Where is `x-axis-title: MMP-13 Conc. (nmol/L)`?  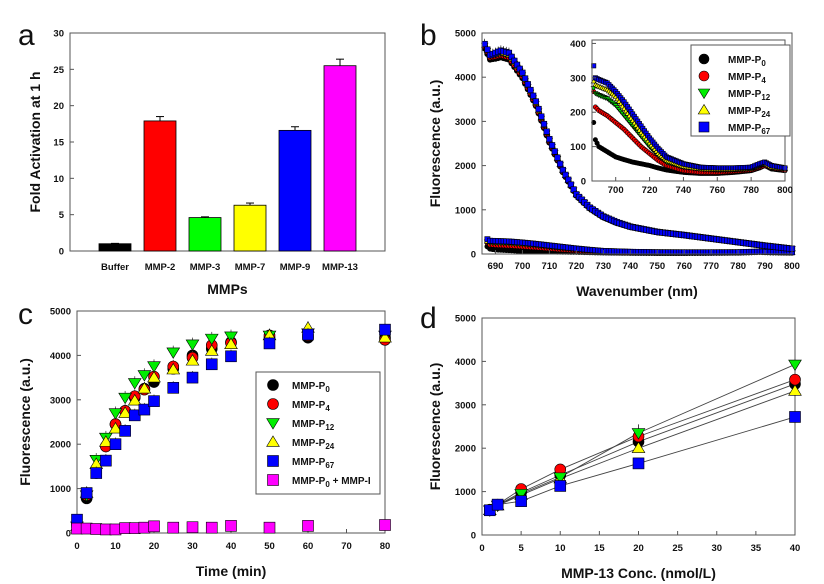
x-axis-title: MMP-13 Conc. (nmol/L) is located at coordinates (638, 573).